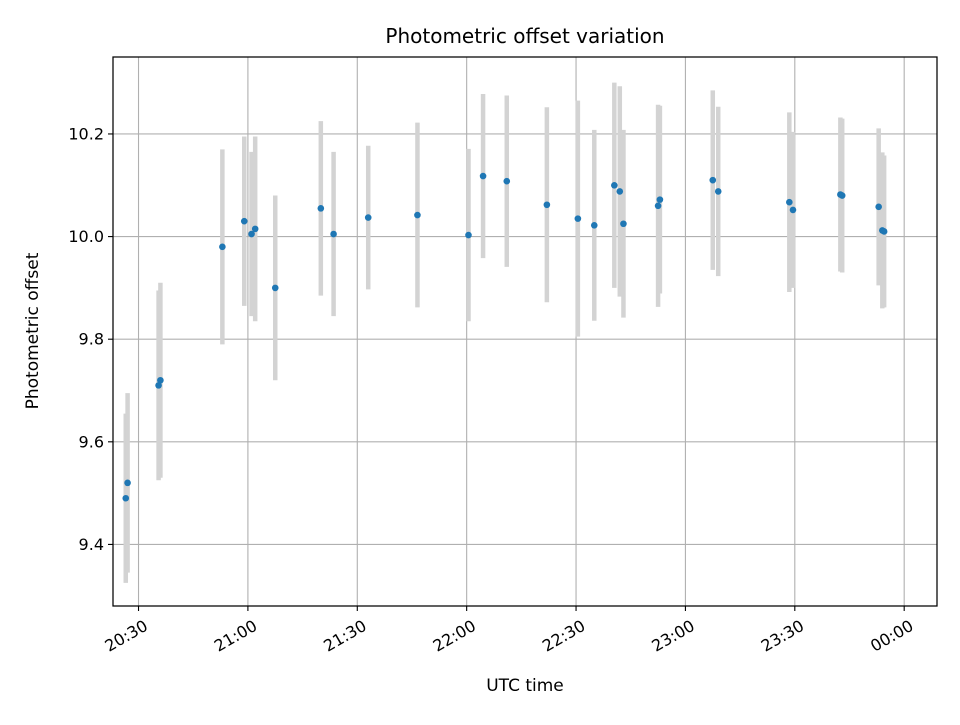  I want to click on x-tick-label: 22:30, so click(563, 636).